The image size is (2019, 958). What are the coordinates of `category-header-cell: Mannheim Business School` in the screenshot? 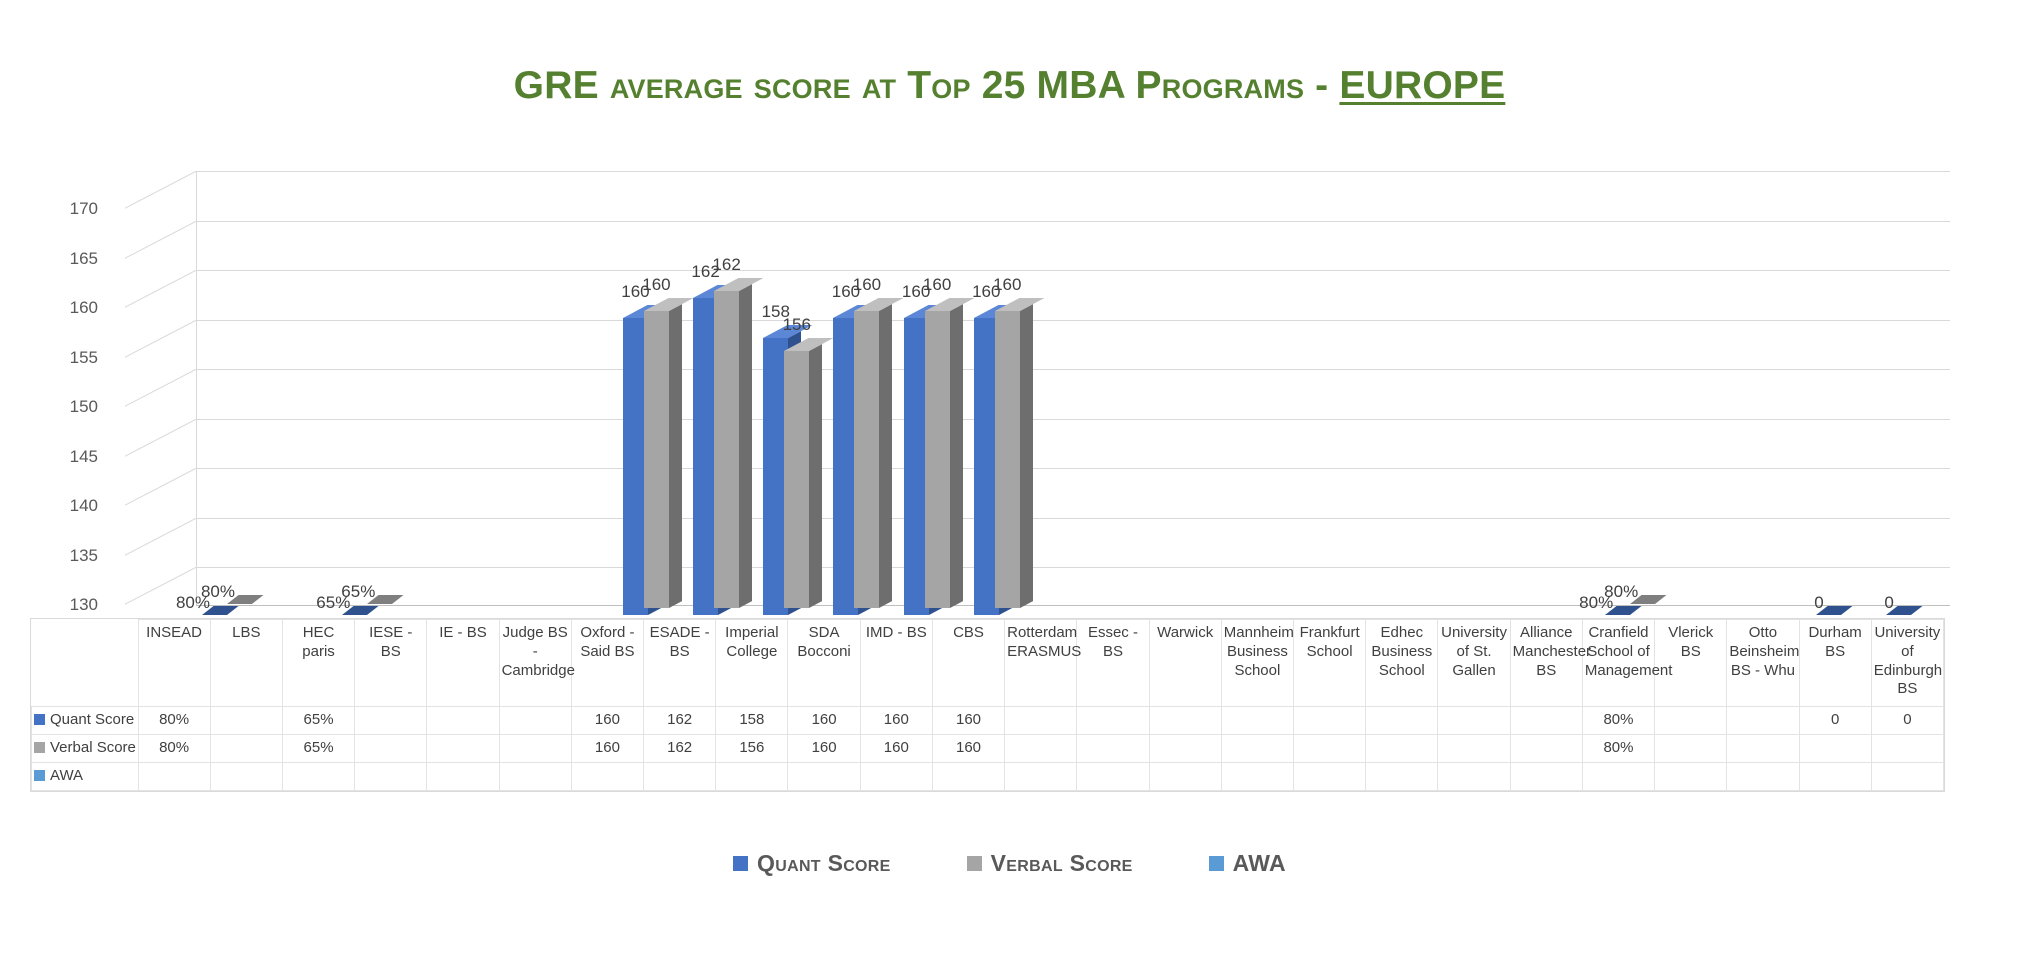 It's located at (1257, 663).